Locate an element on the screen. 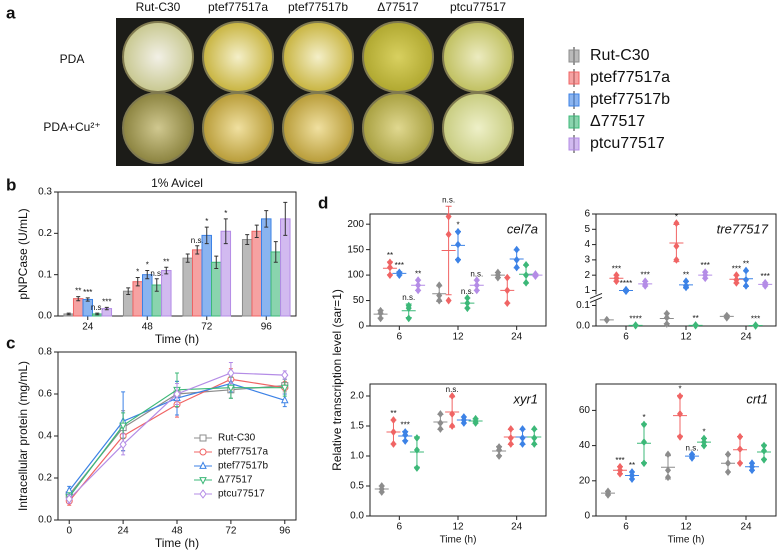 The width and height of the screenshot is (784, 556). y-tick-label: 1.5 is located at coordinates (357, 426).